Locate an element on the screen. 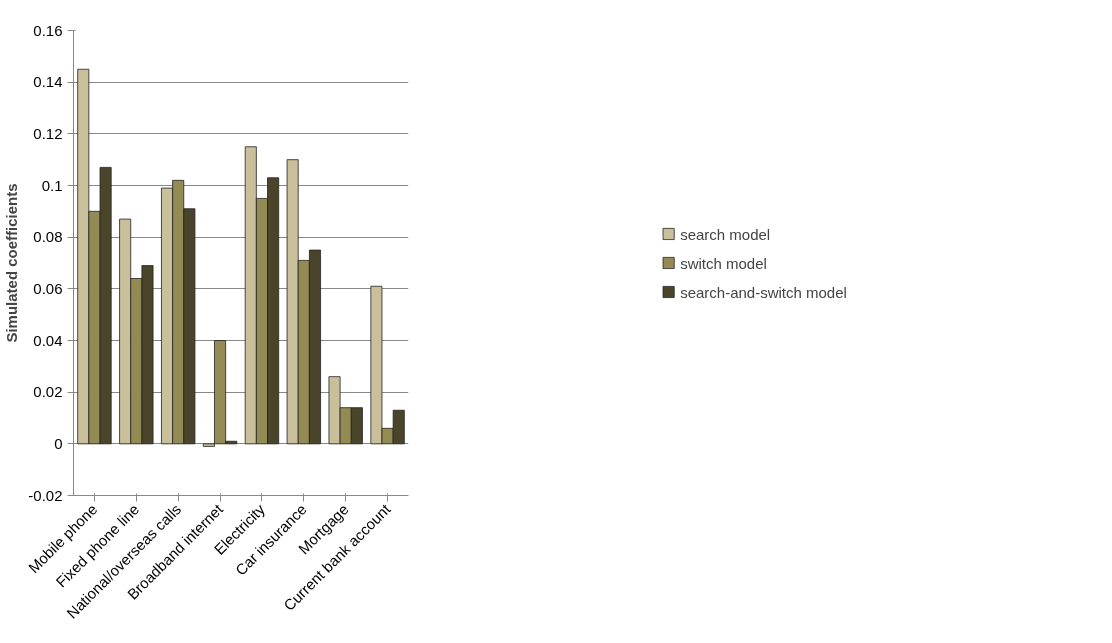 This screenshot has width=1112, height=643. y-axis-title: Simulated coefficients is located at coordinates (12, 263).